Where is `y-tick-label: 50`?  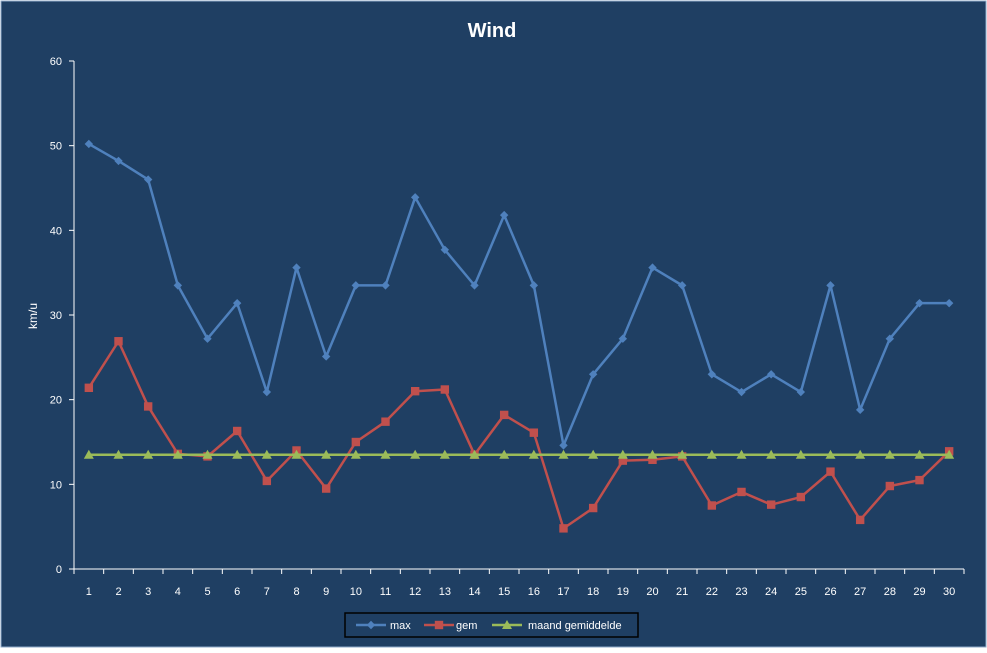 y-tick-label: 50 is located at coordinates (56, 147).